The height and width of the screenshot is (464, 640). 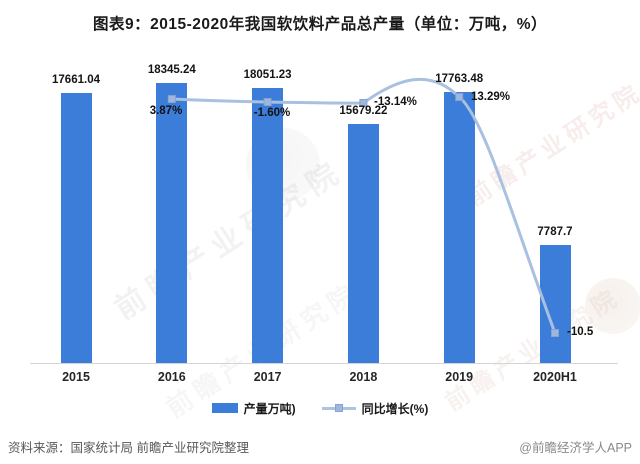 What do you see at coordinates (612, 306) in the screenshot?
I see `watermark-globe-icon` at bounding box center [612, 306].